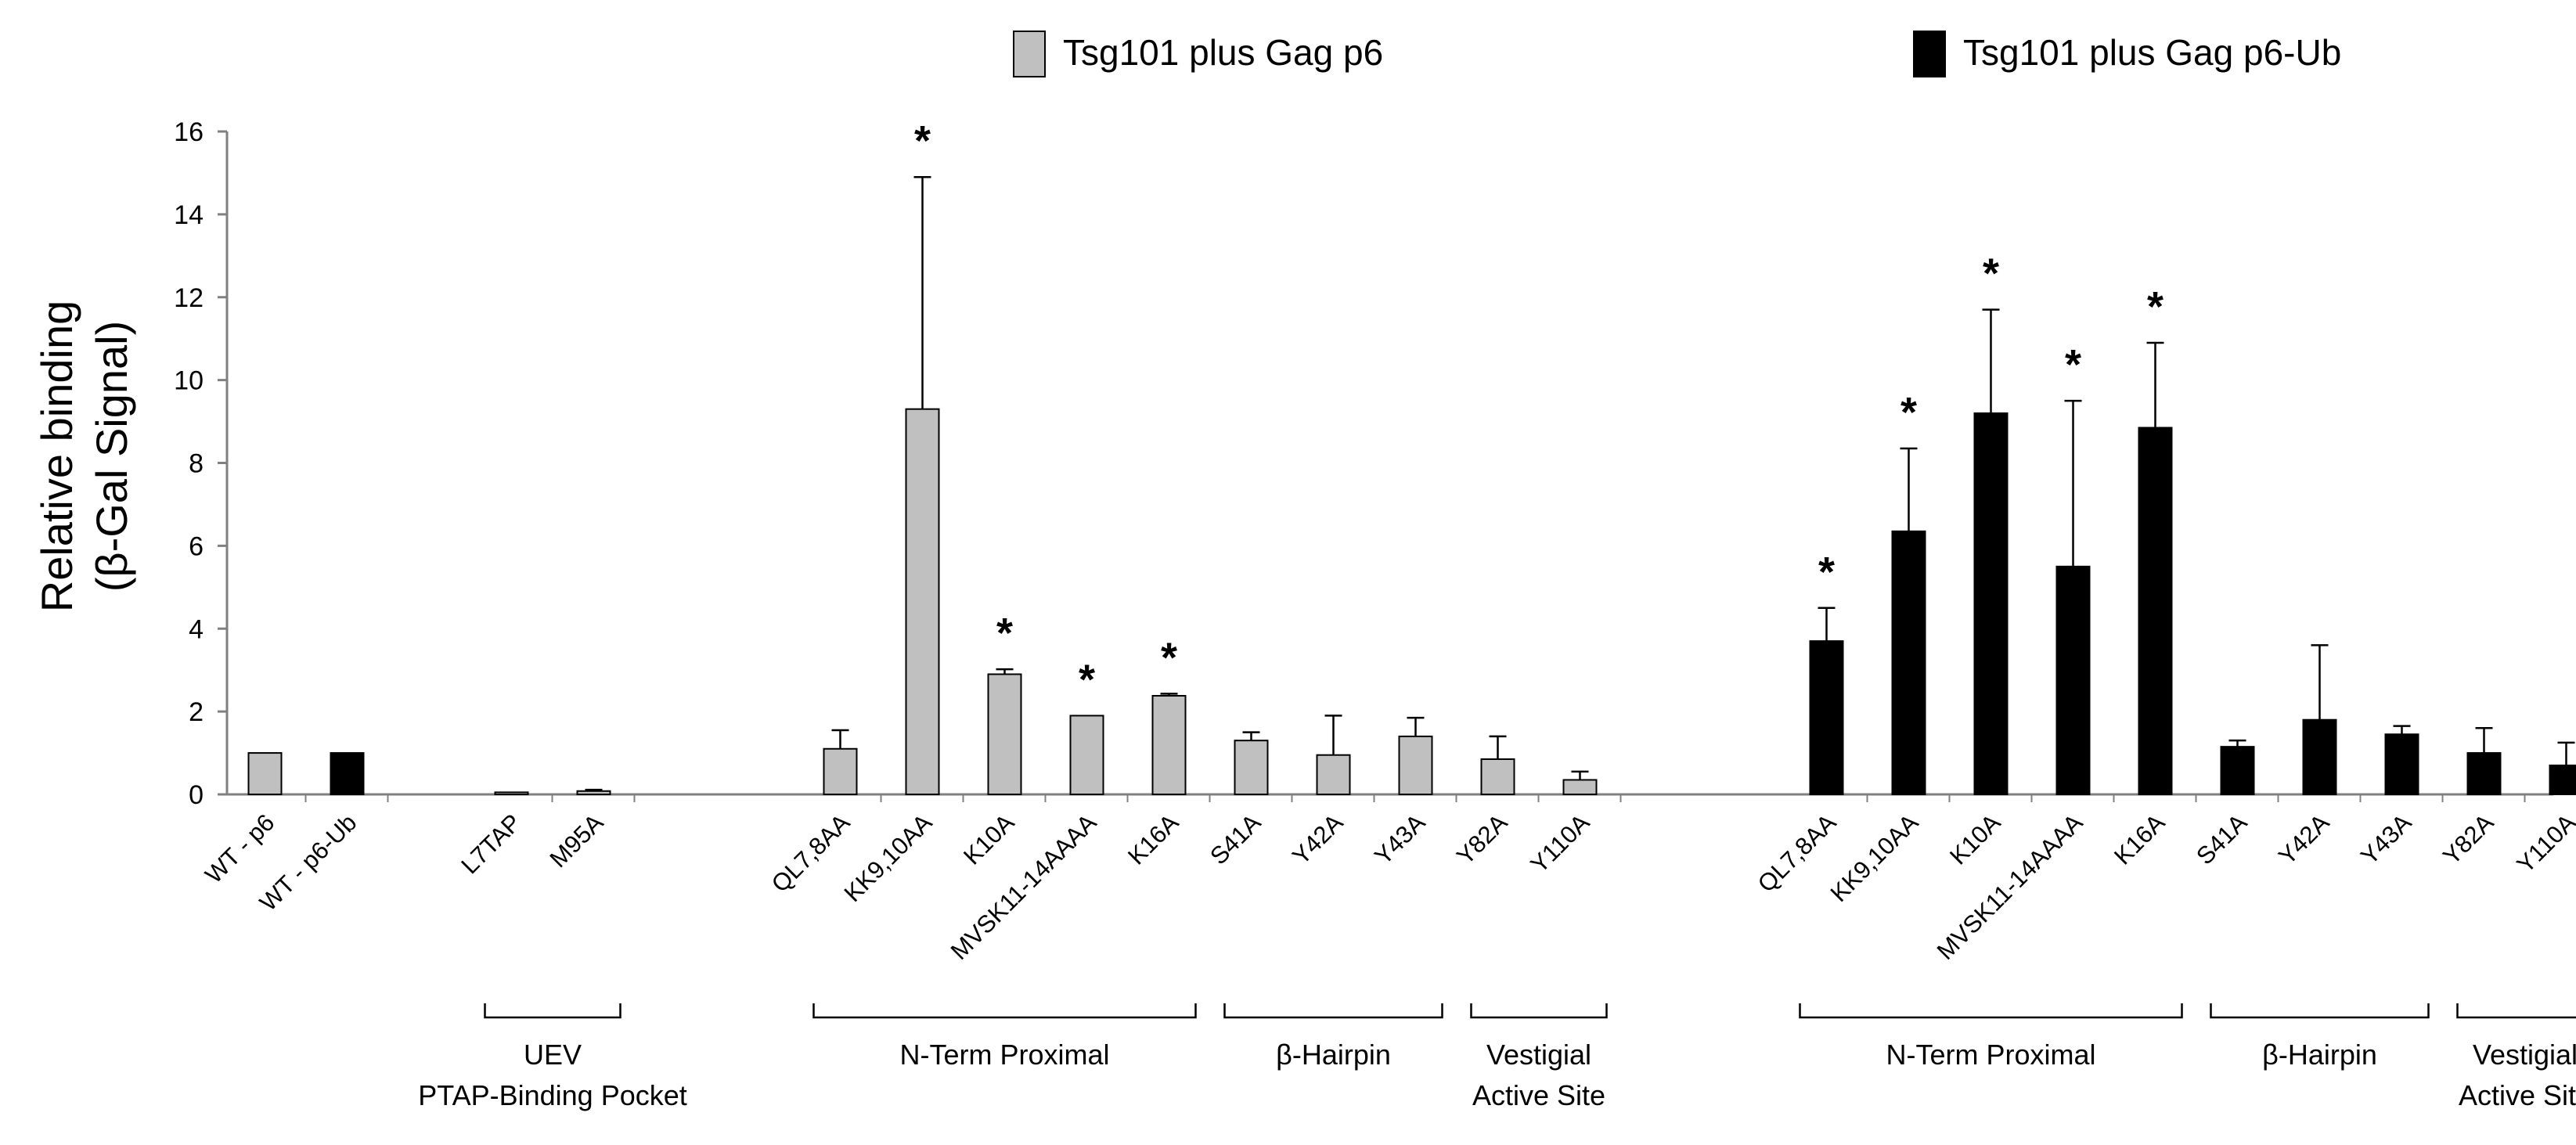  What do you see at coordinates (576, 840) in the screenshot?
I see `x-tick-label: M95A` at bounding box center [576, 840].